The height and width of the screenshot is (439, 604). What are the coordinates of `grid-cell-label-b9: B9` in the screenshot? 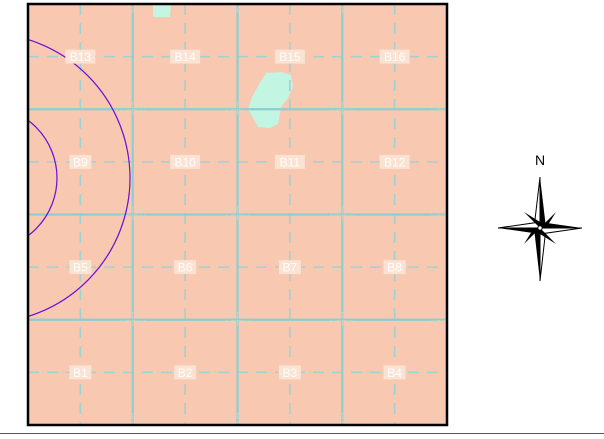 It's located at (80, 162).